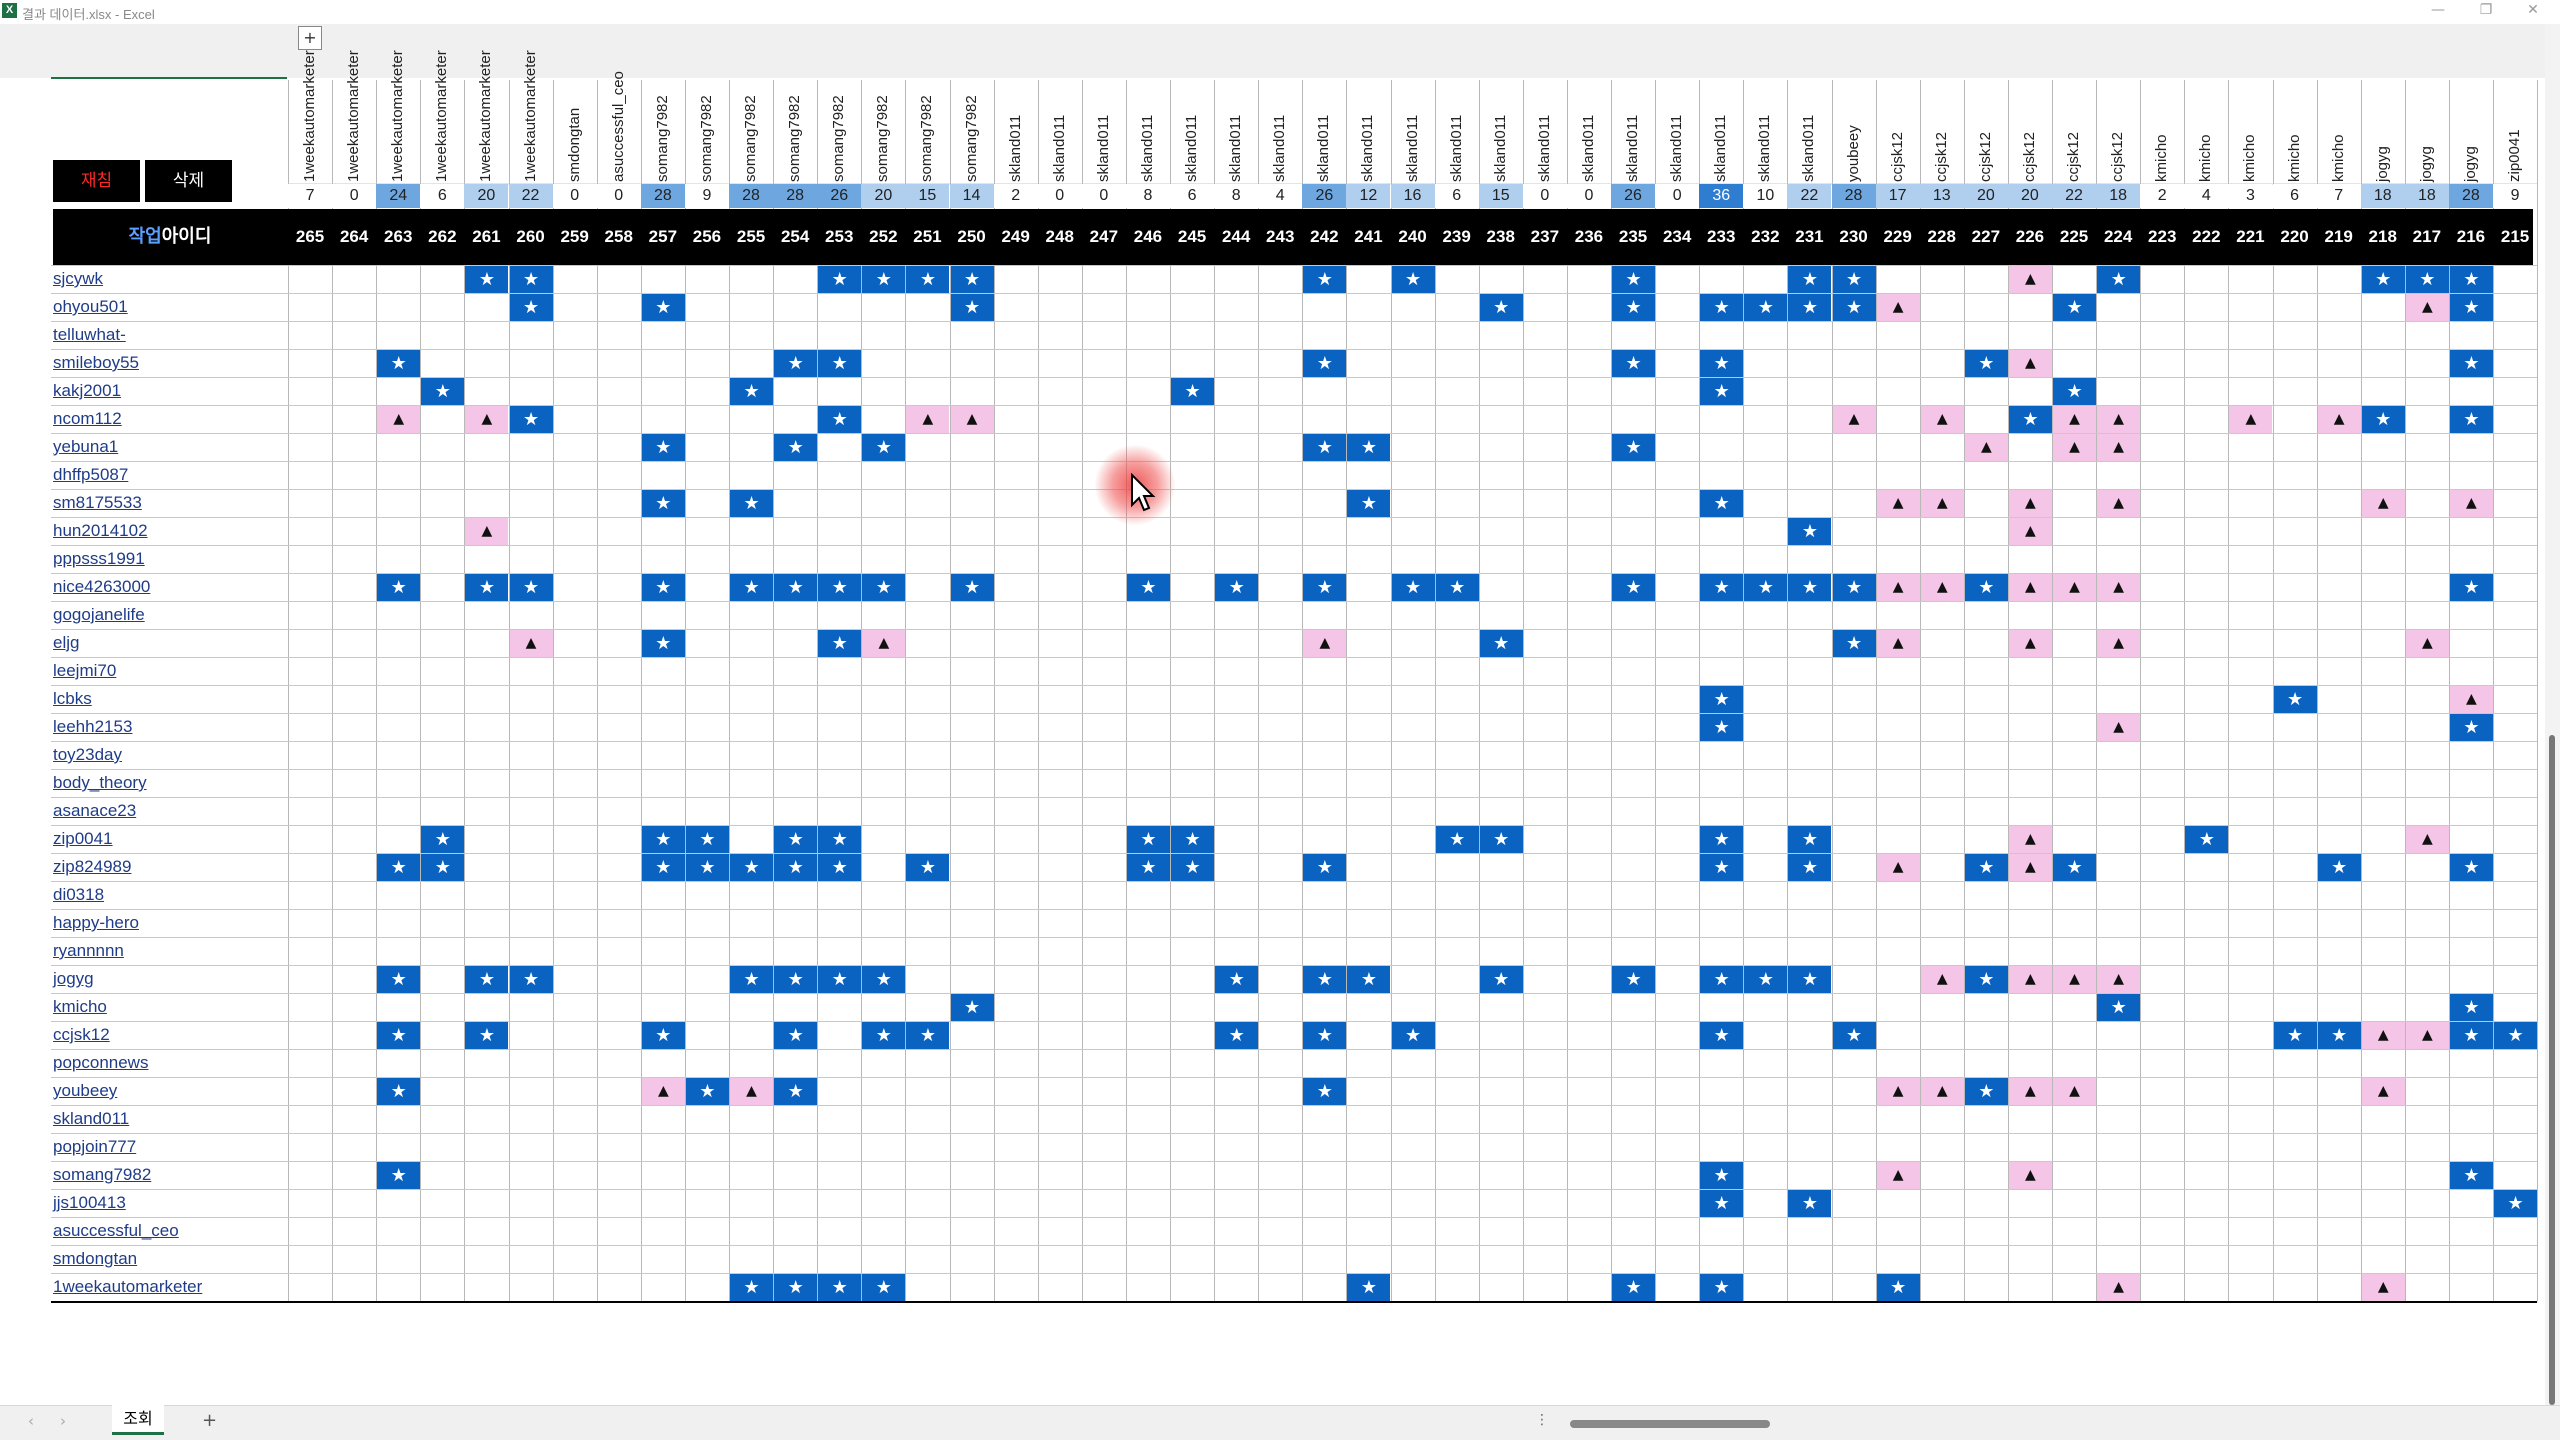 The image size is (2560, 1440). Describe the element at coordinates (116, 1230) in the screenshot. I see `user-id-link: asuccessful_ceo` at that location.